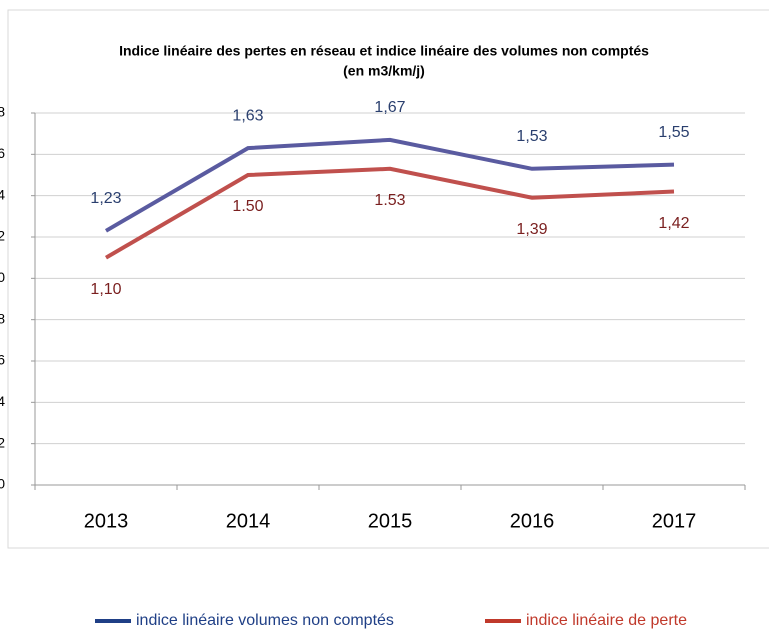 The height and width of the screenshot is (630, 769). What do you see at coordinates (531, 229) in the screenshot?
I see `data-label: 1,39` at bounding box center [531, 229].